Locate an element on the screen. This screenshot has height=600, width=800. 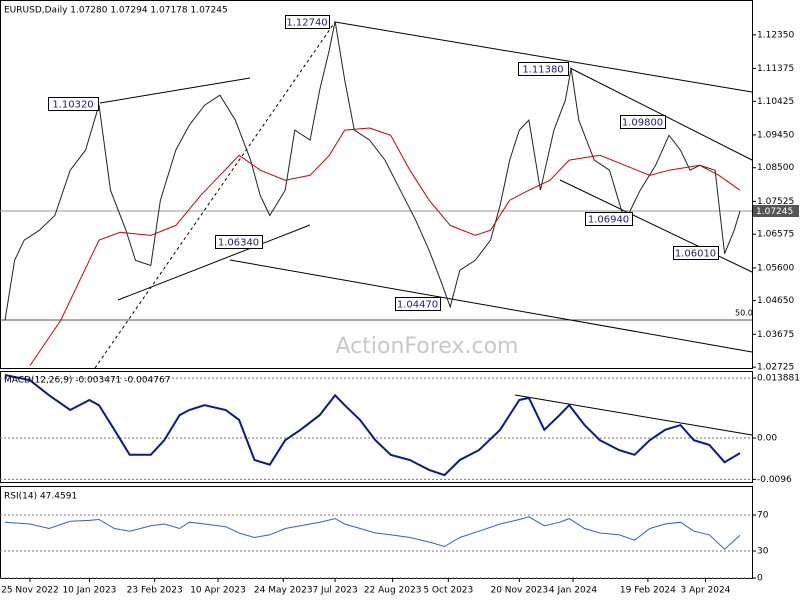
y-tick-label: 1.07525 is located at coordinates (775, 202).